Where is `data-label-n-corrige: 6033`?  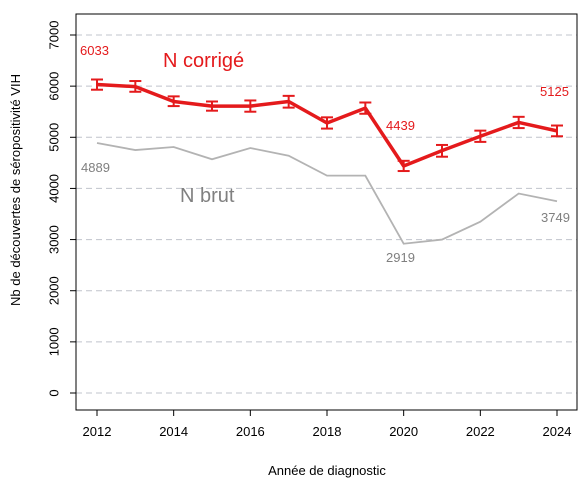 data-label-n-corrige: 6033 is located at coordinates (94, 50).